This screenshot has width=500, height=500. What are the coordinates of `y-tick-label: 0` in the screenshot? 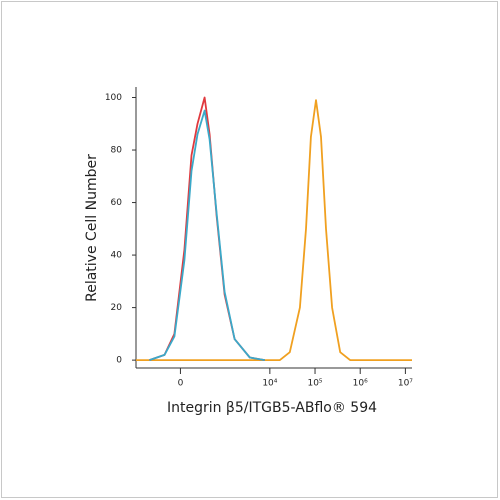 It's located at (119, 361).